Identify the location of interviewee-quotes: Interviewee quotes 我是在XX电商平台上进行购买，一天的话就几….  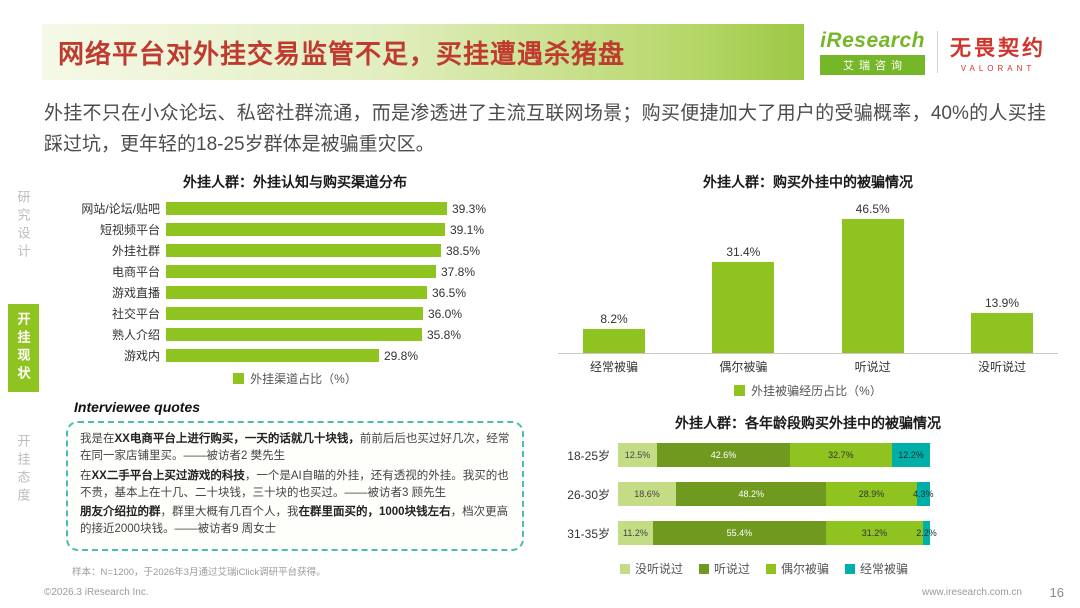
(295, 475).